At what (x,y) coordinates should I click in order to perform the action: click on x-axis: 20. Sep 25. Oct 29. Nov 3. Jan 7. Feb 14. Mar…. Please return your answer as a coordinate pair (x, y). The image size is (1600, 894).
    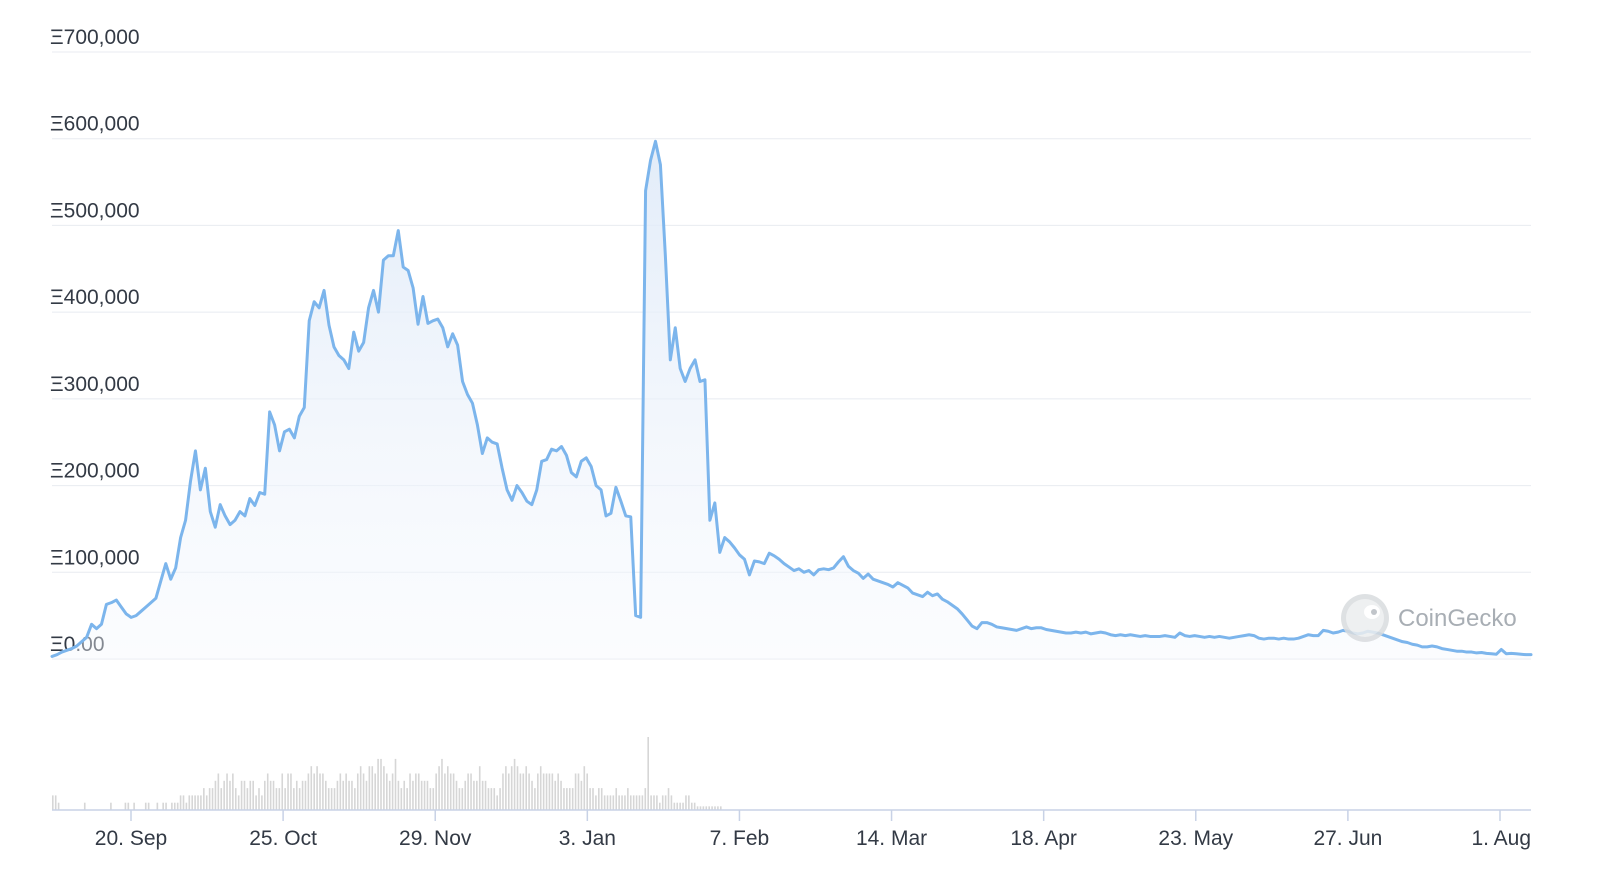
    Looking at the image, I should click on (791, 829).